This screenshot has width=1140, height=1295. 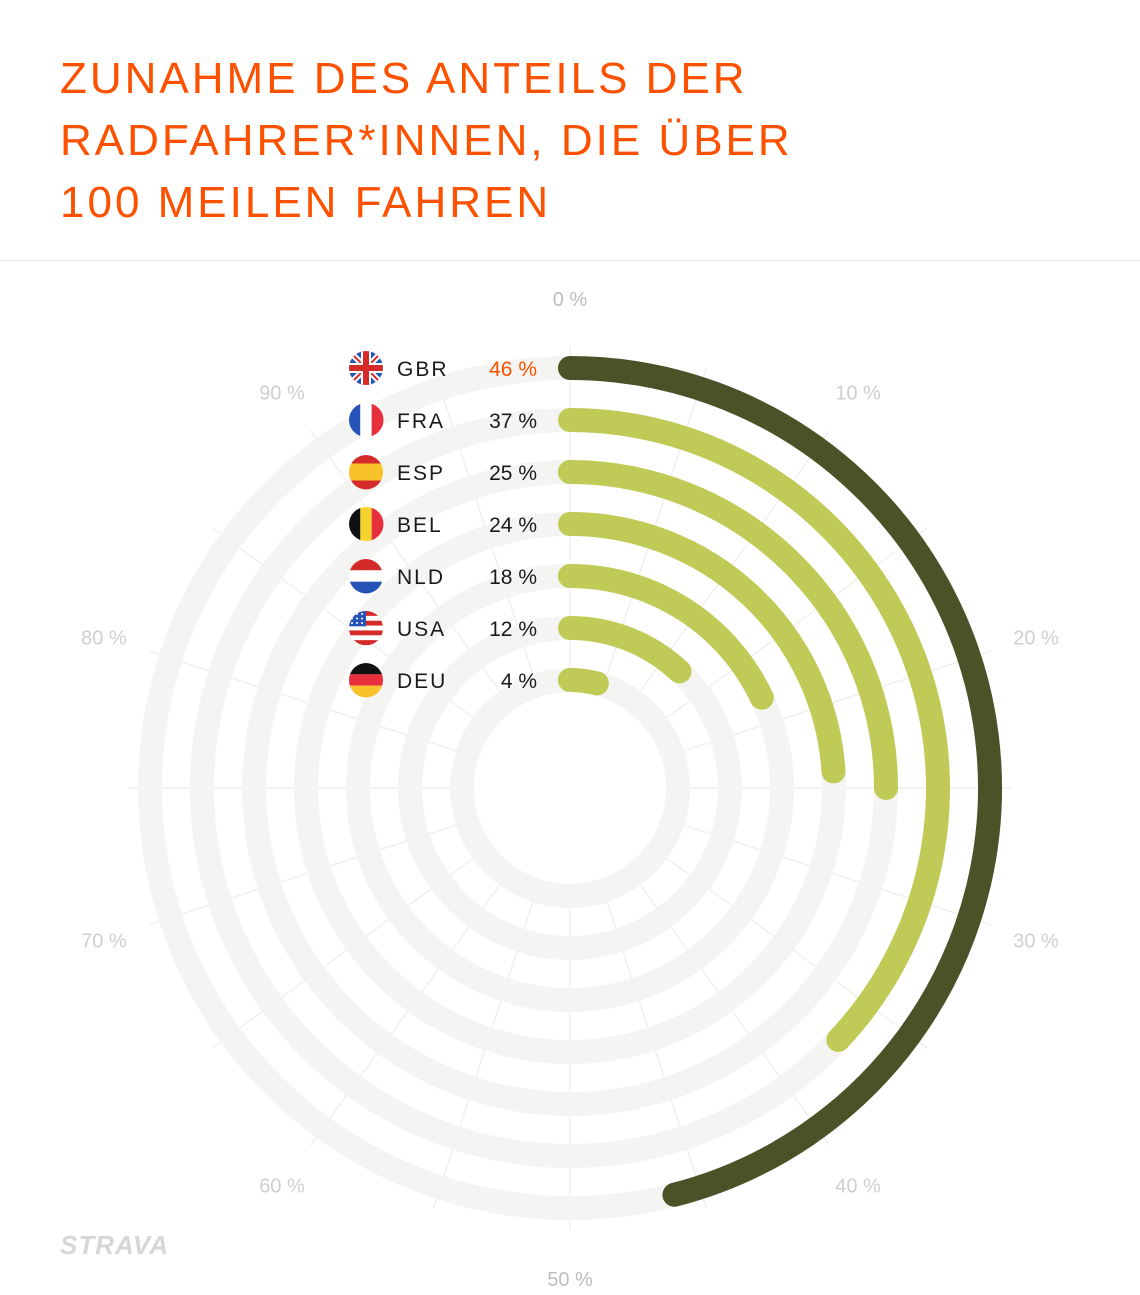 What do you see at coordinates (519, 681) in the screenshot?
I see `value-label: 4 %` at bounding box center [519, 681].